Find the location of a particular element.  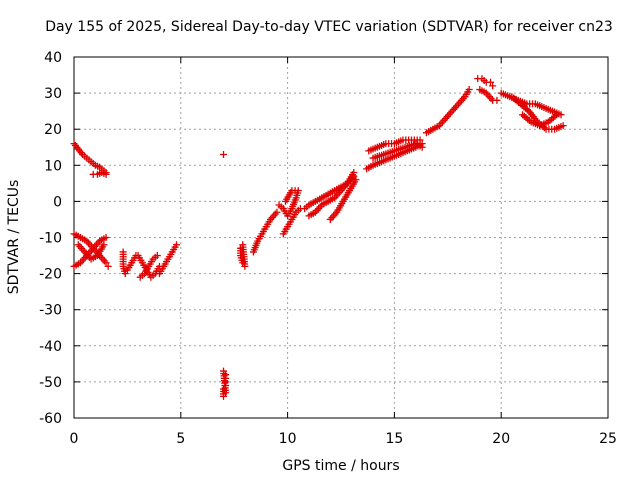

y-tick-label: -50 is located at coordinates (50, 383).